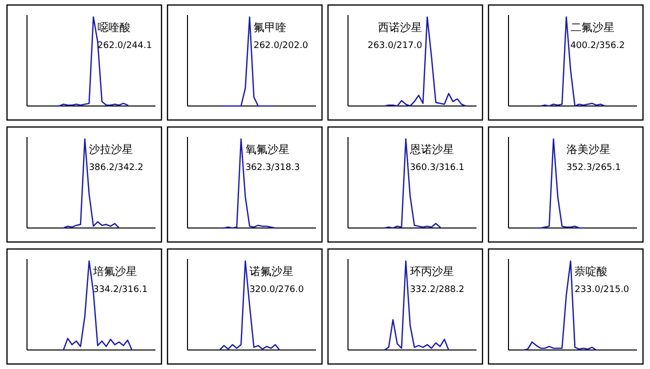  I want to click on annotation: 400.2/356.2, so click(597, 46).